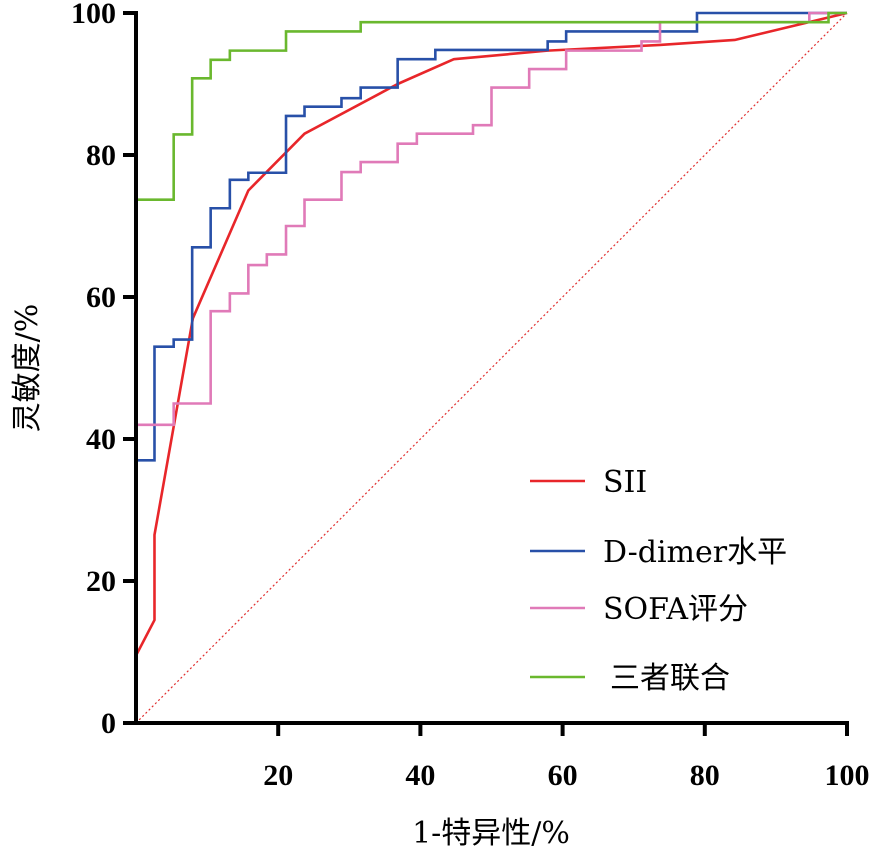 The height and width of the screenshot is (850, 877). Describe the element at coordinates (101, 581) in the screenshot. I see `y-tick-label: 20` at that location.